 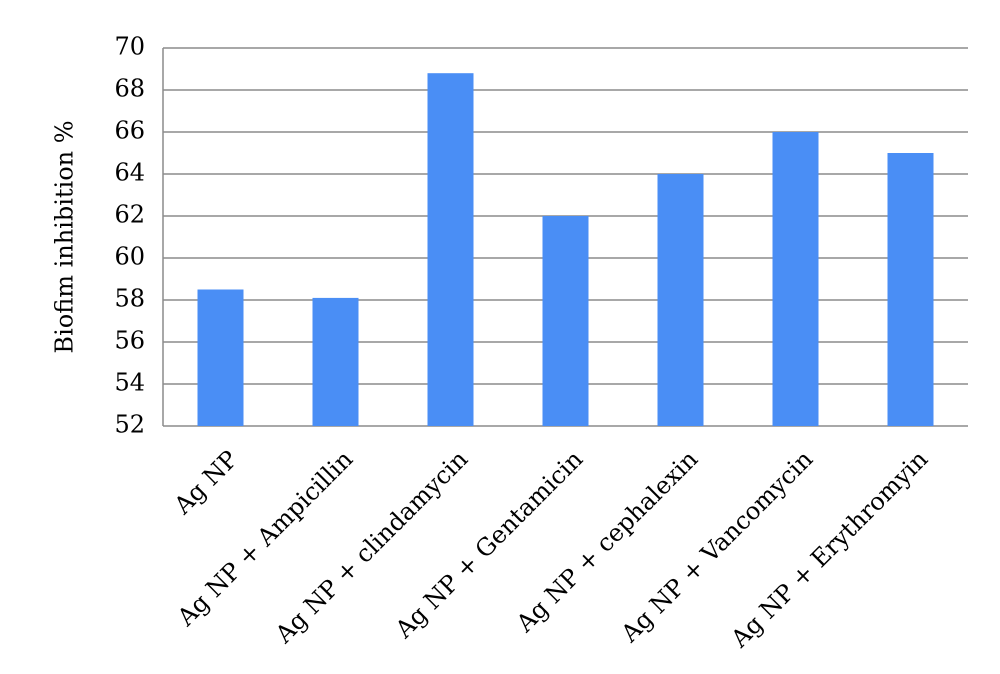 What do you see at coordinates (488, 544) in the screenshot?
I see `x-tick-label: Ag NP + Gentamicin` at bounding box center [488, 544].